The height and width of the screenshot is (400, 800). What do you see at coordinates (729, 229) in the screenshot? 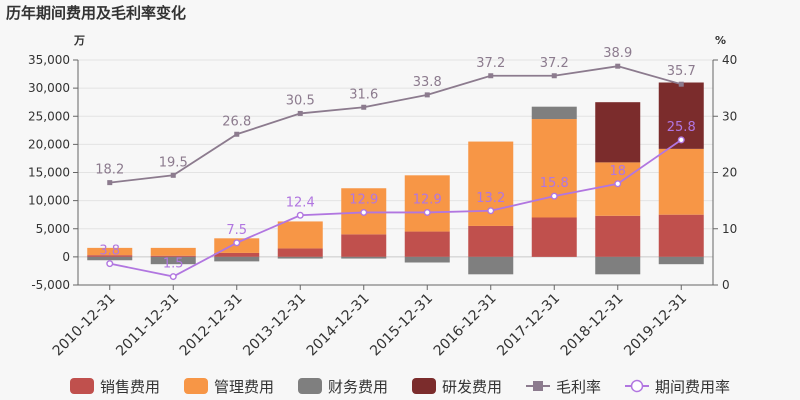
I see `right-tick-label: 10` at bounding box center [729, 229].